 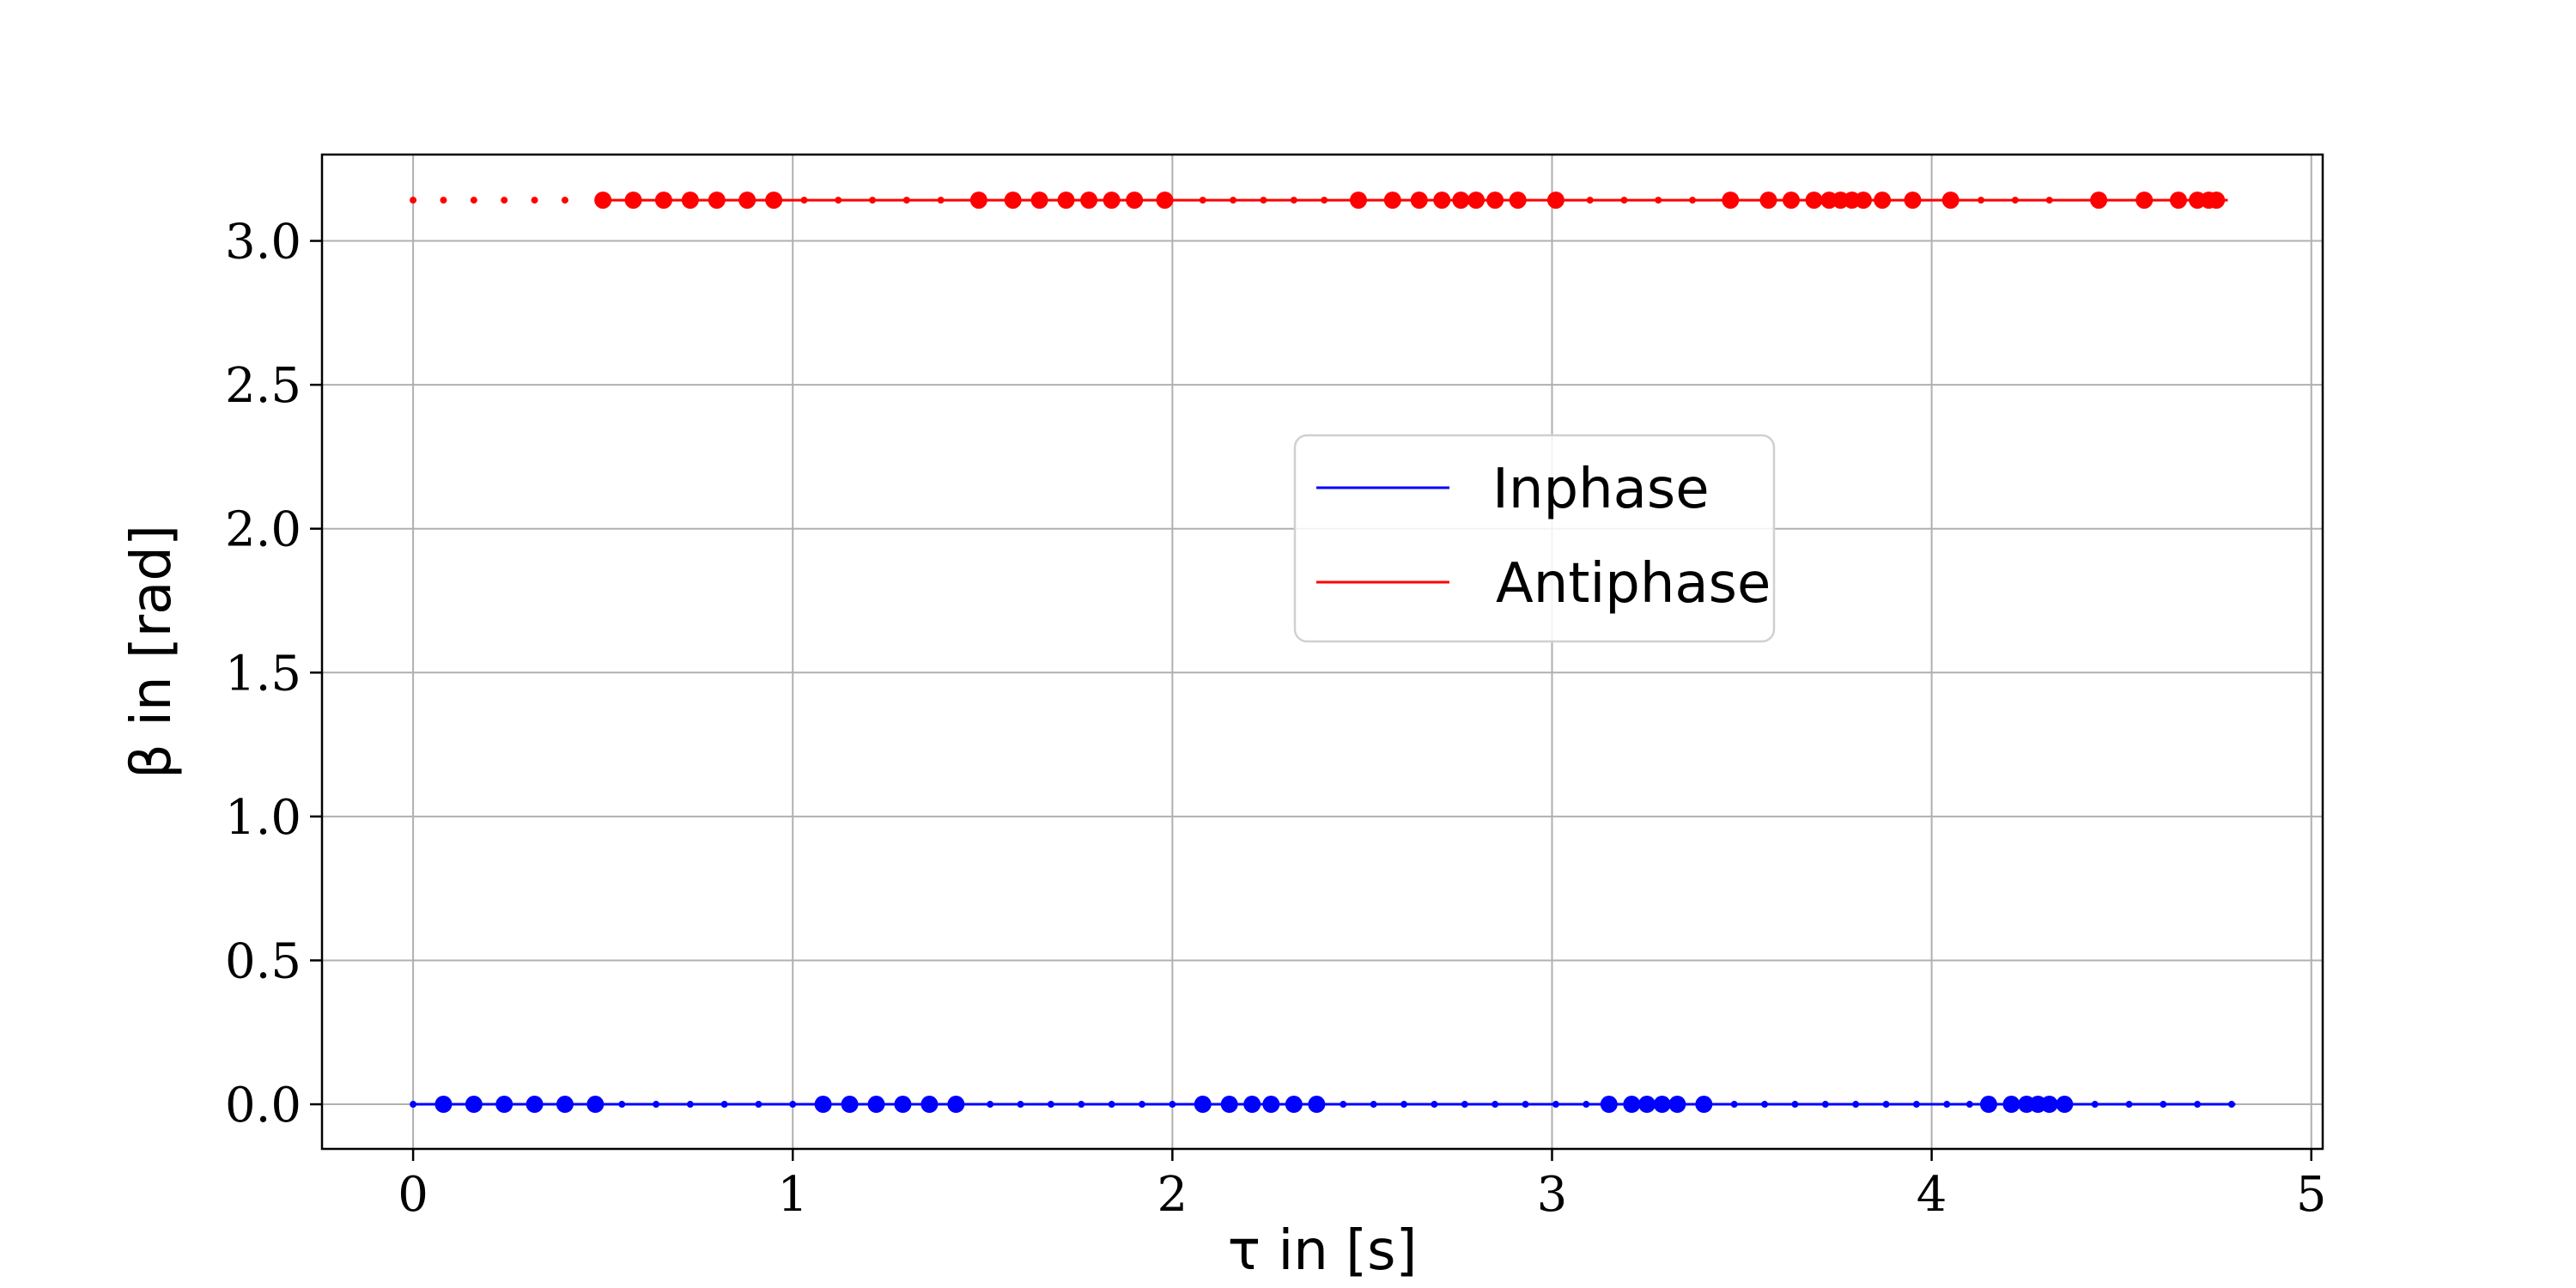 What do you see at coordinates (263, 1105) in the screenshot?
I see `y-tick-label: 0.0` at bounding box center [263, 1105].